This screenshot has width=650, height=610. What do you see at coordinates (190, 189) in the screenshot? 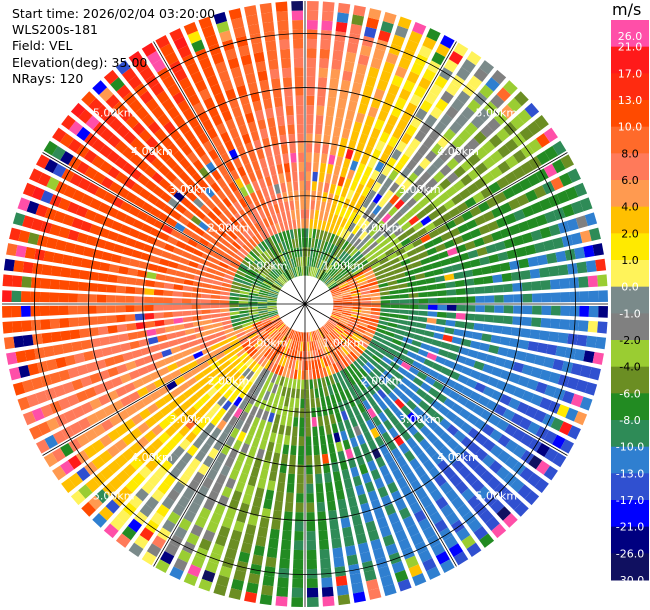
I see `range-ring-label: 3.00km` at bounding box center [190, 189].